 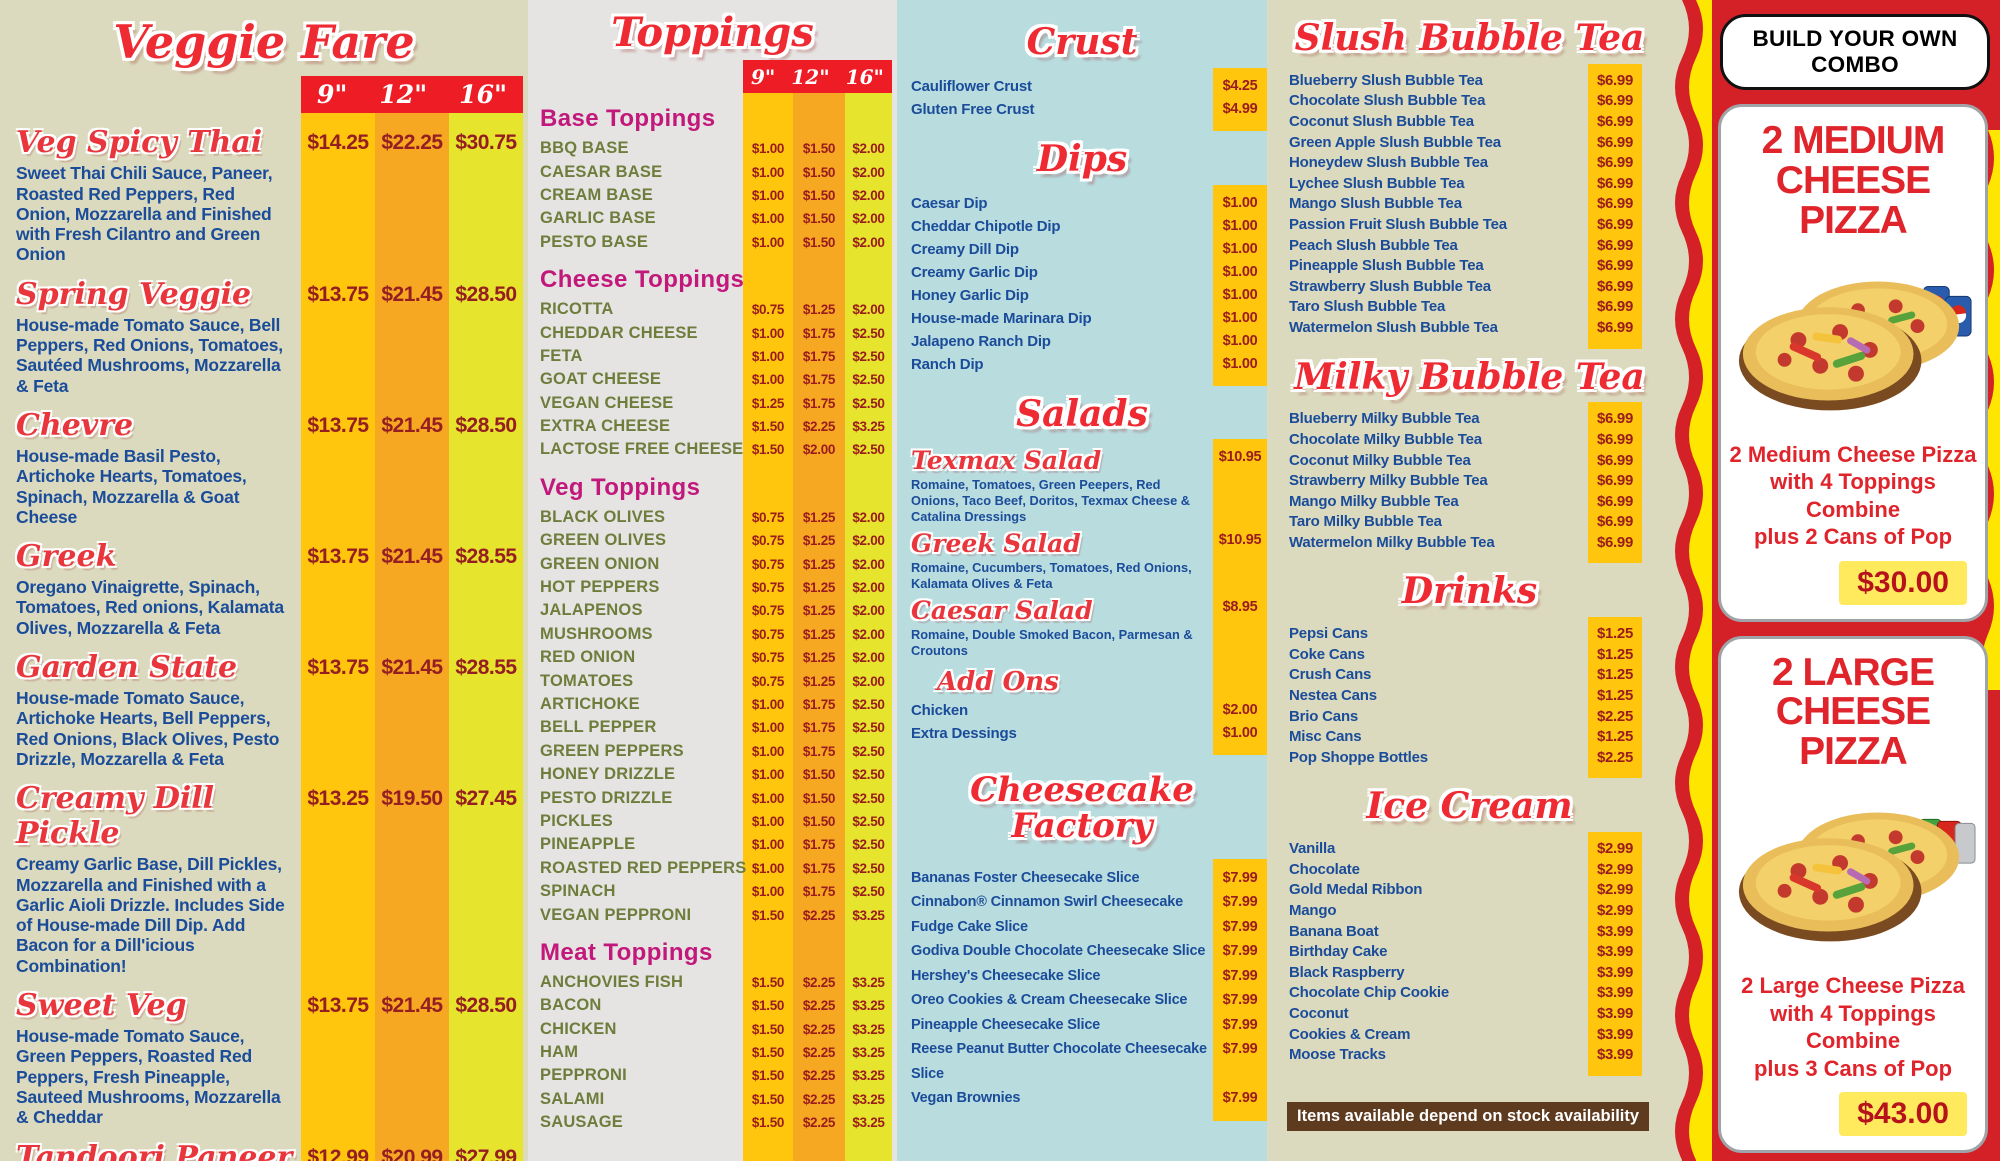 What do you see at coordinates (600, 587) in the screenshot?
I see `topping-name: HOT PEPPERS` at bounding box center [600, 587].